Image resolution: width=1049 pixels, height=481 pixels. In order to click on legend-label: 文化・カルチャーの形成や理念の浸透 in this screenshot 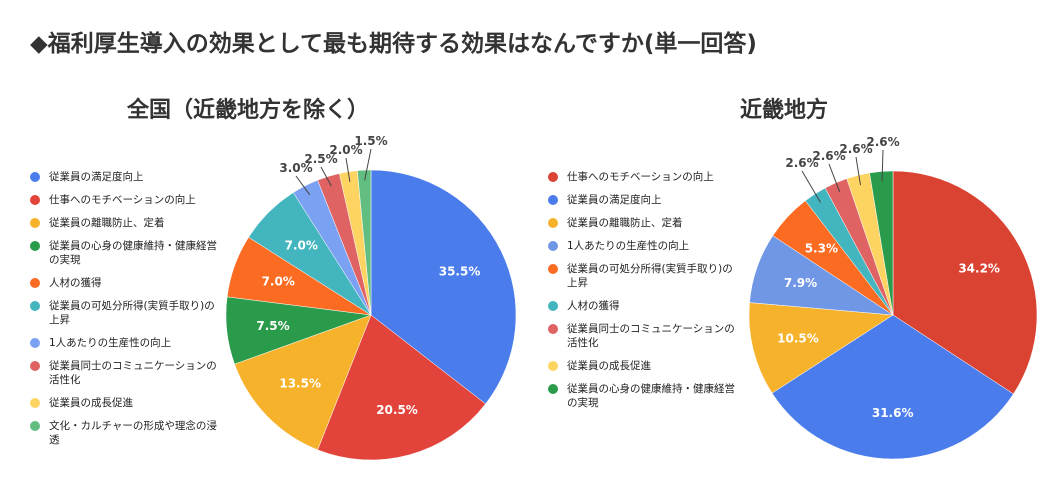, I will do `click(133, 433)`.